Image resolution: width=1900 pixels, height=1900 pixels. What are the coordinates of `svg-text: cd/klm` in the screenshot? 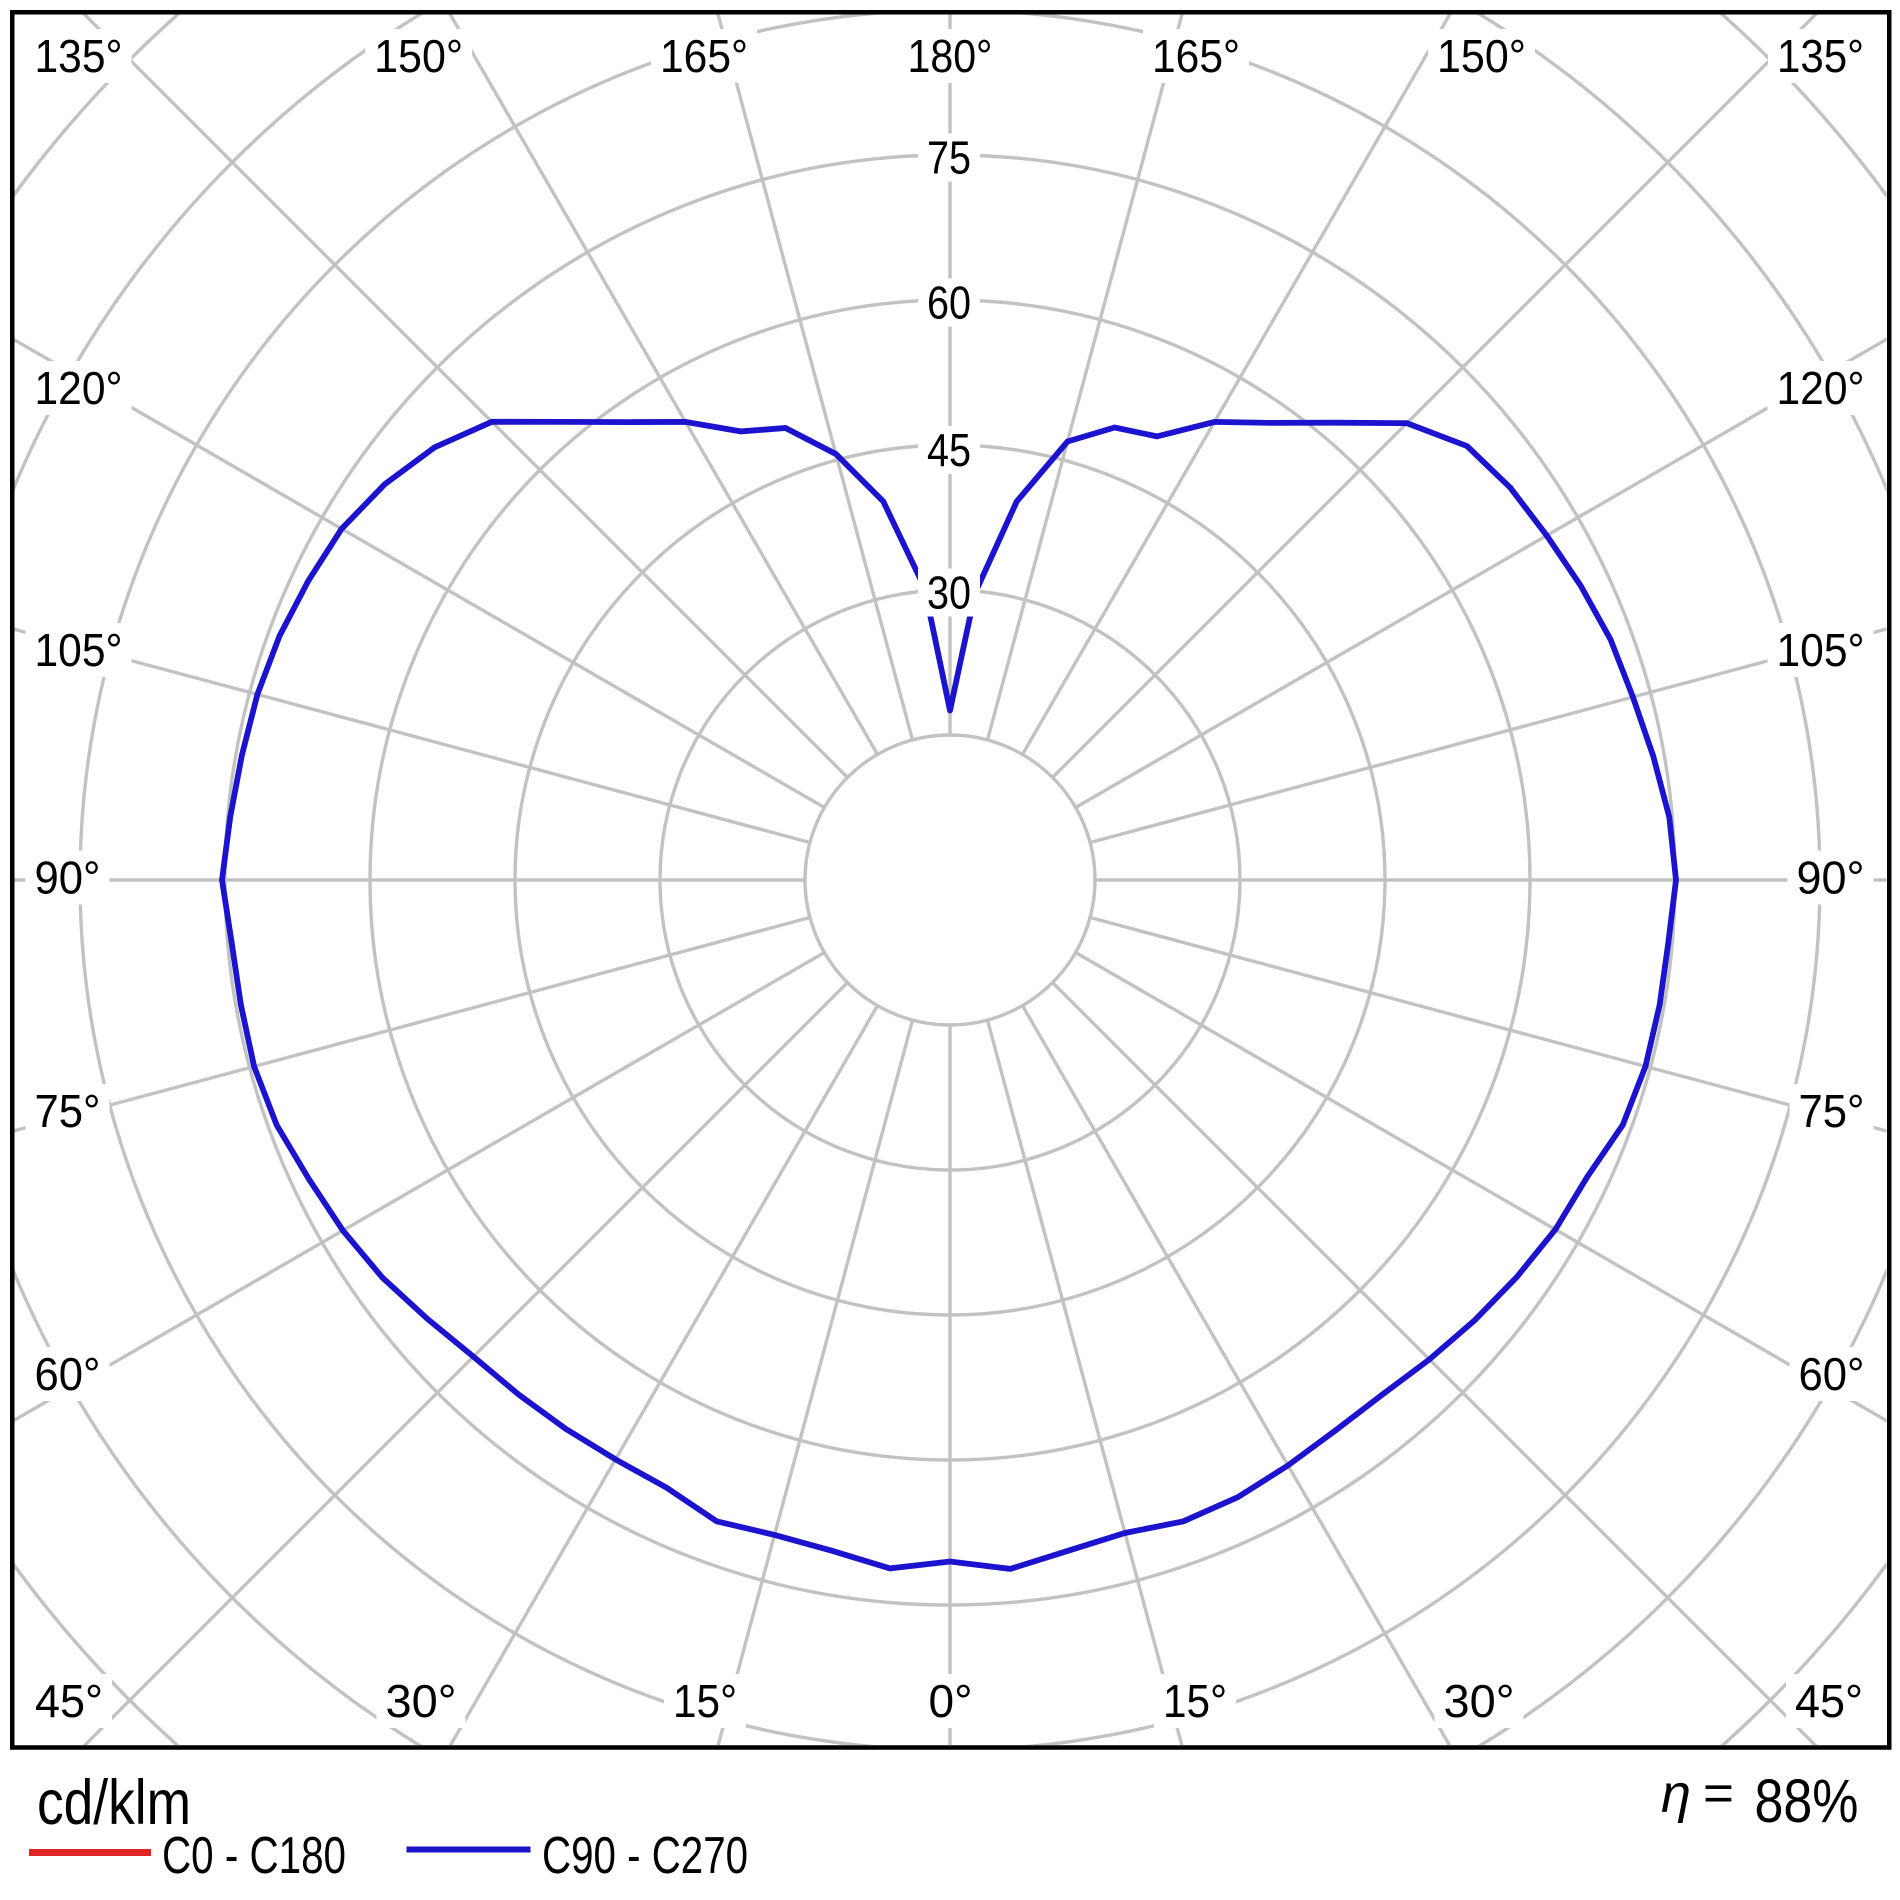 It's located at (114, 1803).